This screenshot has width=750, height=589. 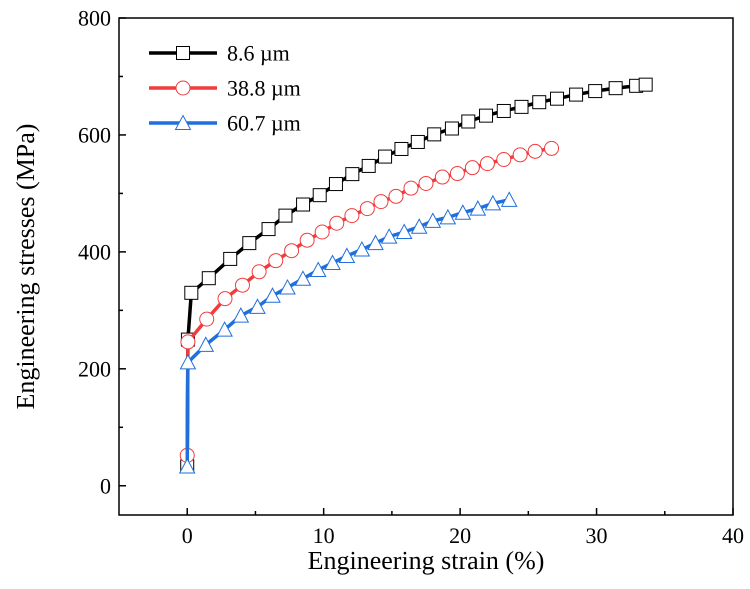 I want to click on x-axis-title: Engineering strain (%), so click(x=426, y=560).